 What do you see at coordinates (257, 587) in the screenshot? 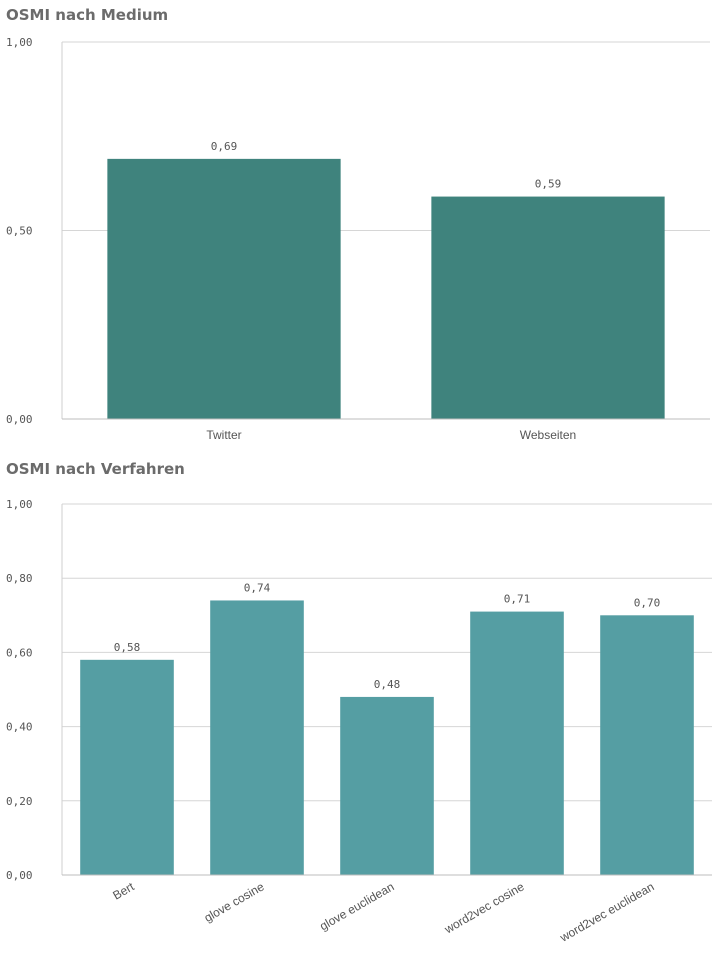
I see `verfahren-value-label: 0,74` at bounding box center [257, 587].